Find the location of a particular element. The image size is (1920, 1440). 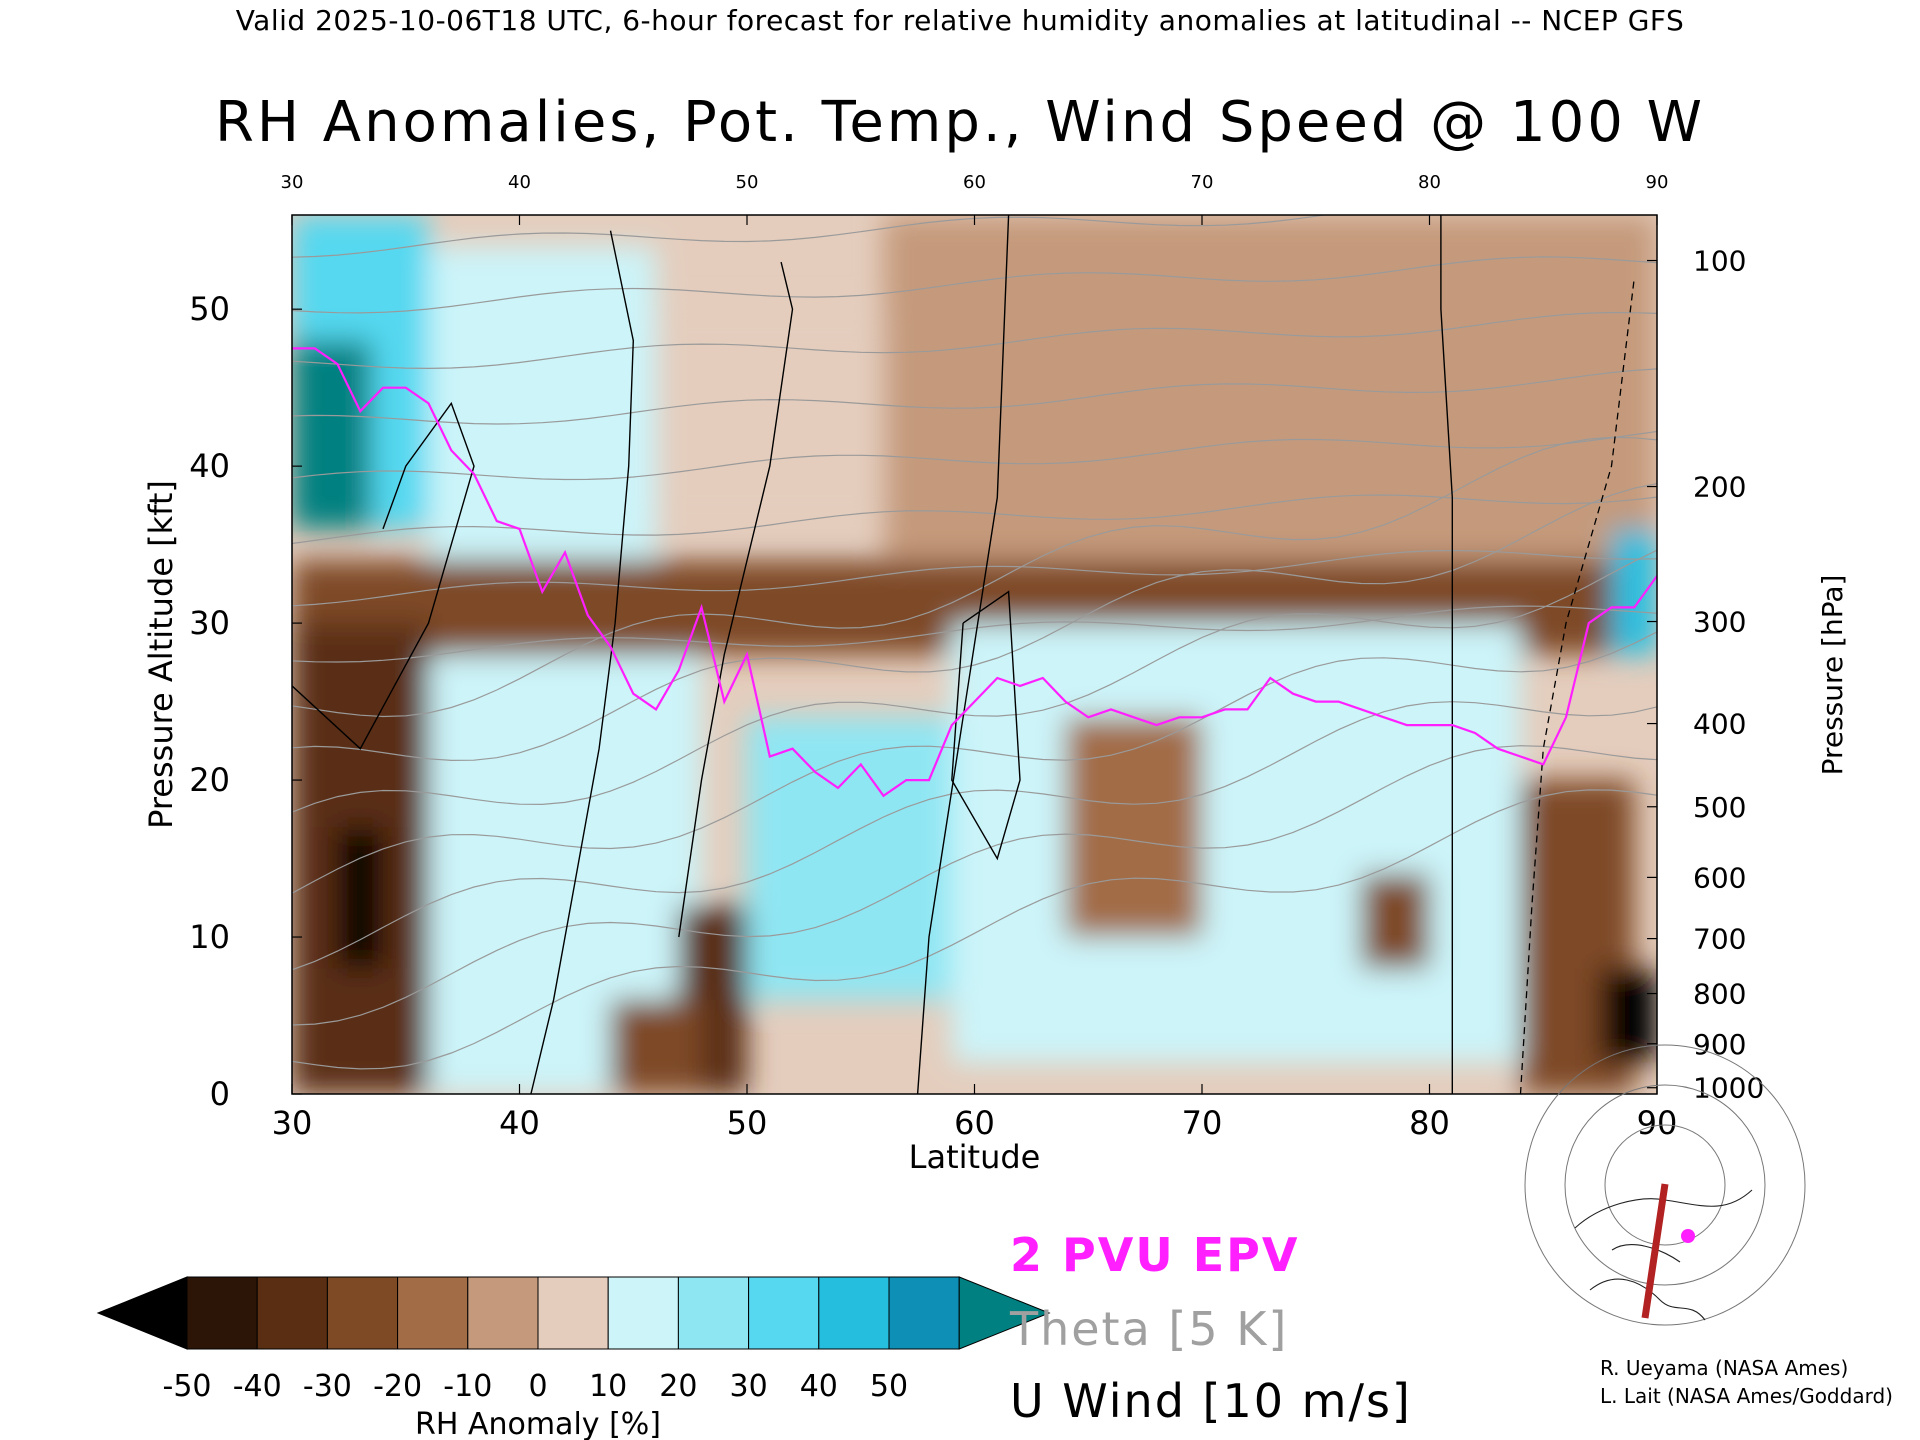

pressure-tick-label-500: 500 is located at coordinates (1719, 807).